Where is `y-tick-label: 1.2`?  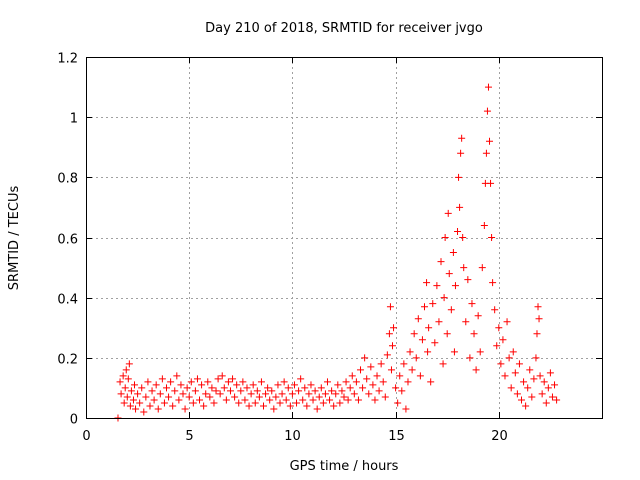
y-tick-label: 1.2 is located at coordinates (67, 59).